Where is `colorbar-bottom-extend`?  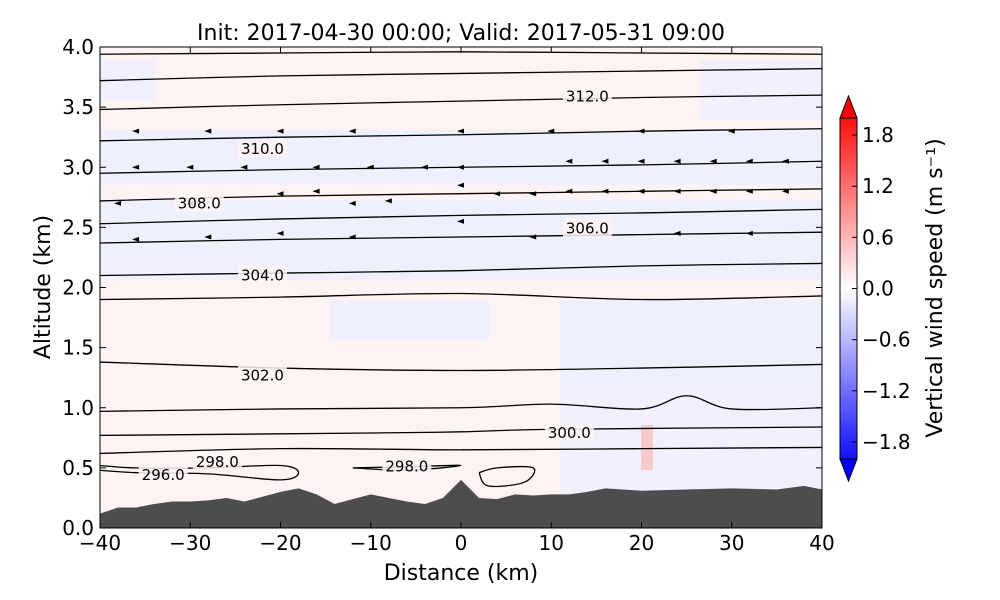 colorbar-bottom-extend is located at coordinates (848, 470).